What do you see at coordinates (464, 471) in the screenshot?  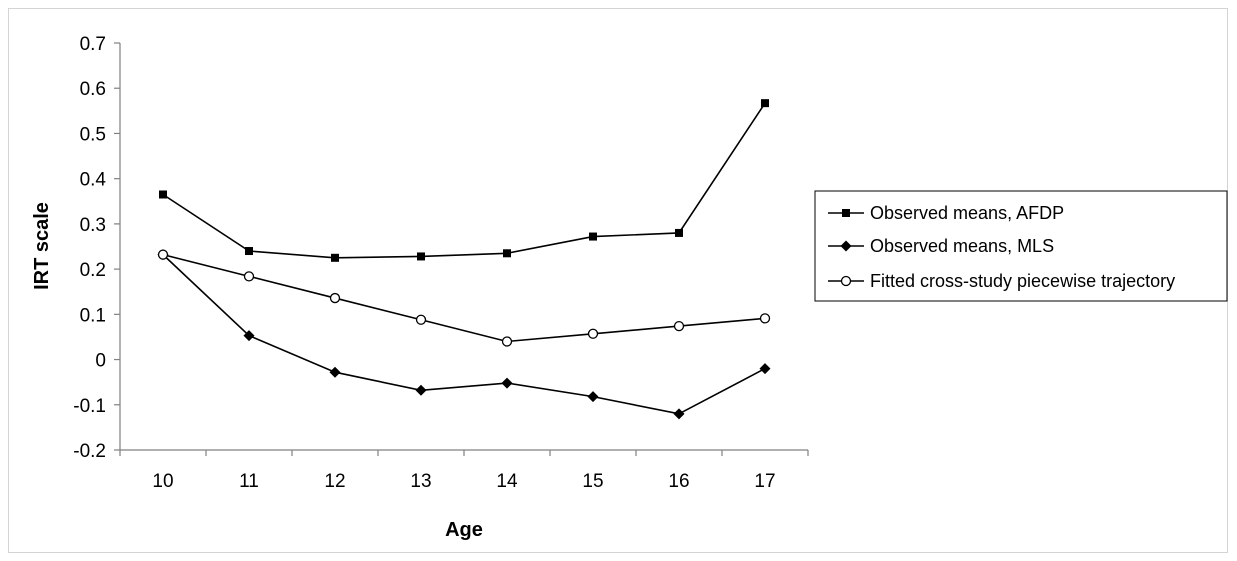 I see `x-axis-ticks: 10 11 12 13 14 15 16 17` at bounding box center [464, 471].